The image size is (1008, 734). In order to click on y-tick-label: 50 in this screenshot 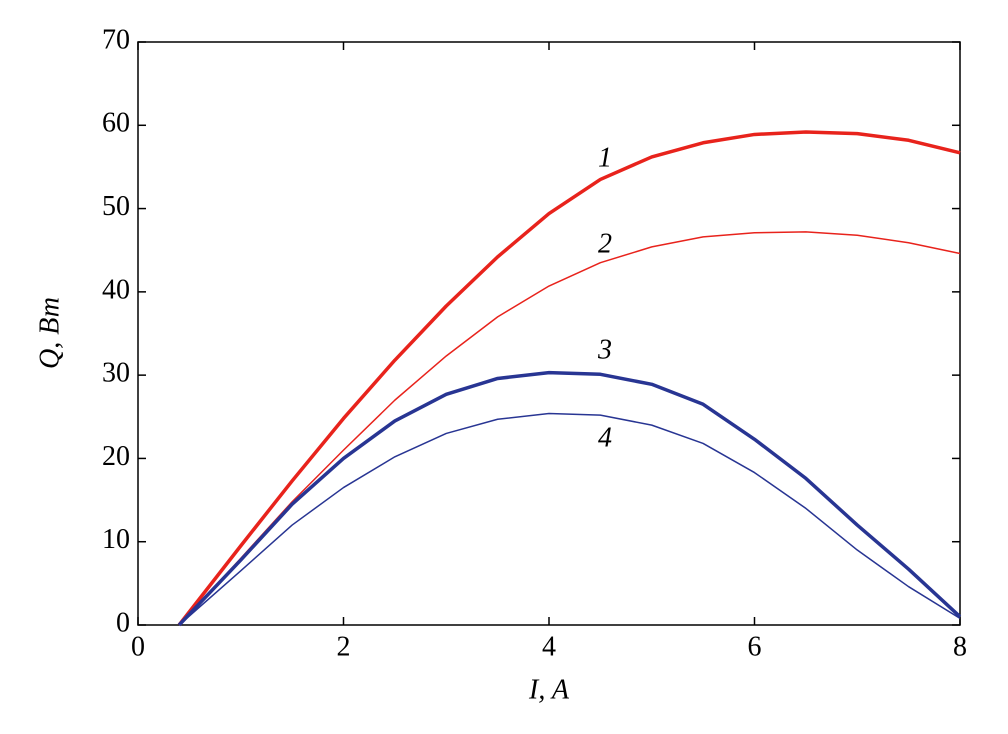, I will do `click(116, 206)`.